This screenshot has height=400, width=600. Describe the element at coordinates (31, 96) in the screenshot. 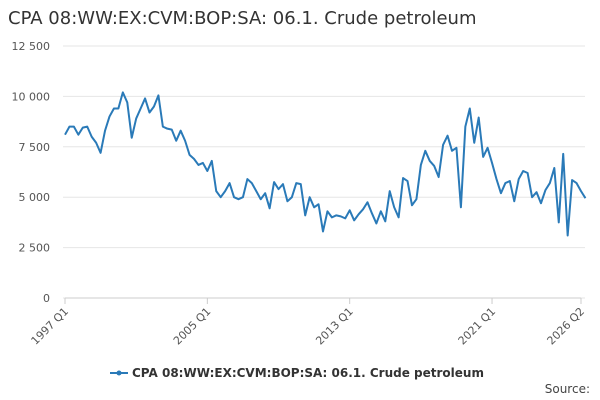

I see `y-tick-label: 10 000` at that location.